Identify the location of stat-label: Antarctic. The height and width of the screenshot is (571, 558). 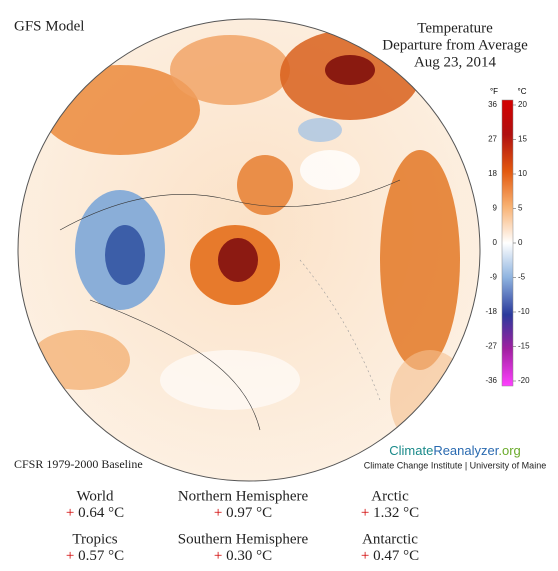
(390, 539).